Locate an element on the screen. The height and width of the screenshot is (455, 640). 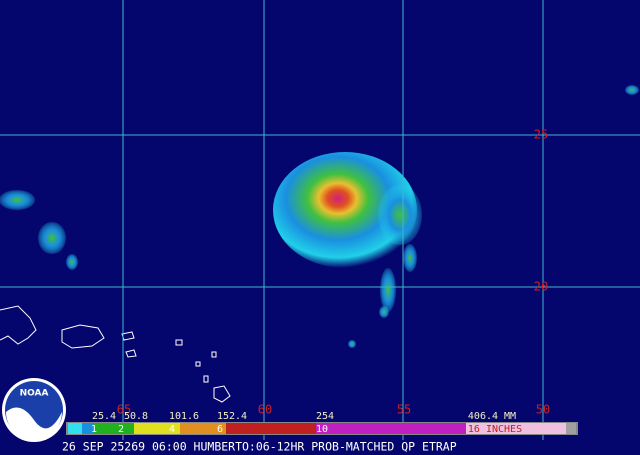
colorbar-mm-label: 25.4 is located at coordinates (104, 416).